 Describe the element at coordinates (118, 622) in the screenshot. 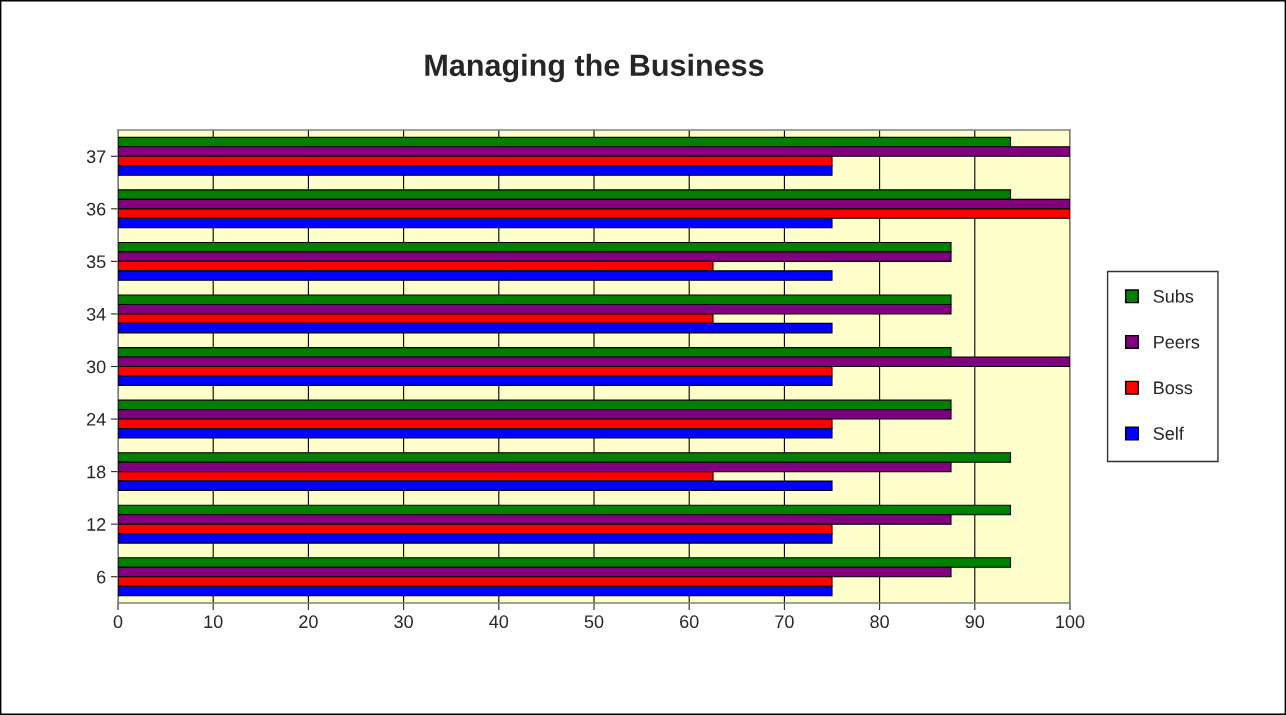

I see `x-tick-label: 0` at that location.